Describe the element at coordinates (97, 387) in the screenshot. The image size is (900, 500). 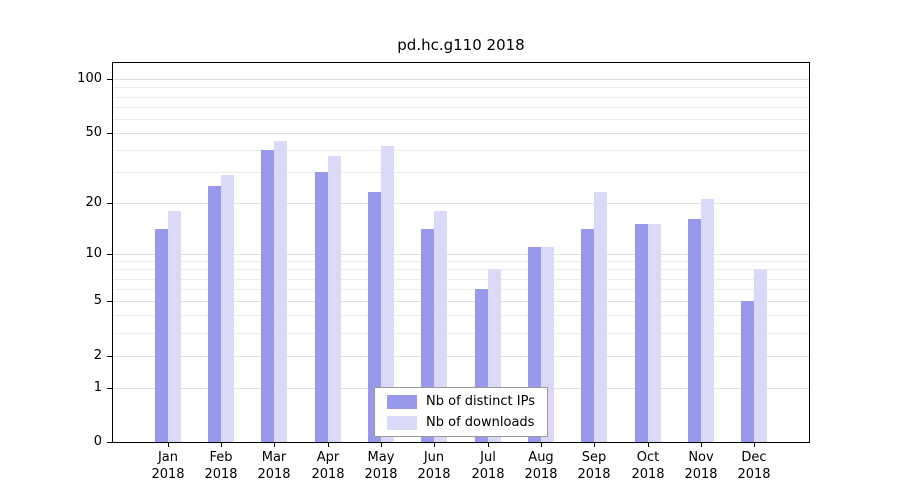
I see `y-tick-label: 1` at that location.